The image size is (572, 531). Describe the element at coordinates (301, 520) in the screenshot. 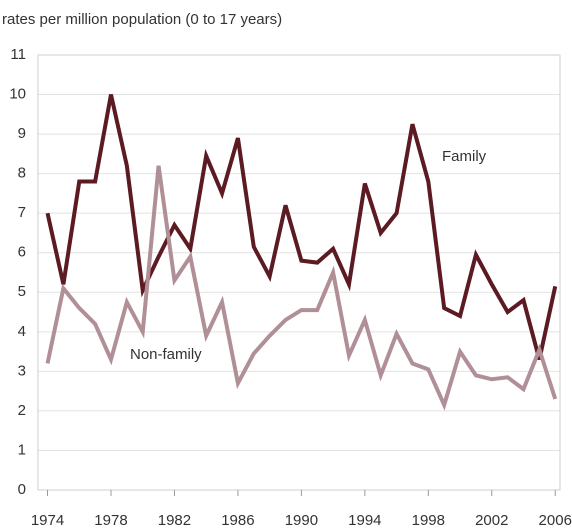

I see `x-tick-label: 1990` at that location.